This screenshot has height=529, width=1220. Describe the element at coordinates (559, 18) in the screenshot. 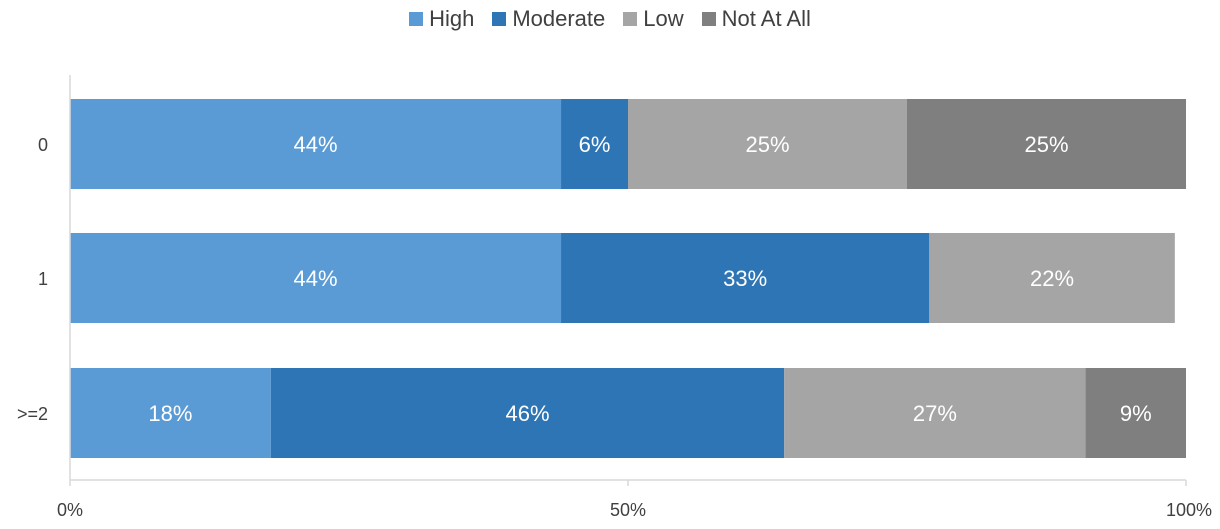

I see `legend-label: Moderate` at that location.